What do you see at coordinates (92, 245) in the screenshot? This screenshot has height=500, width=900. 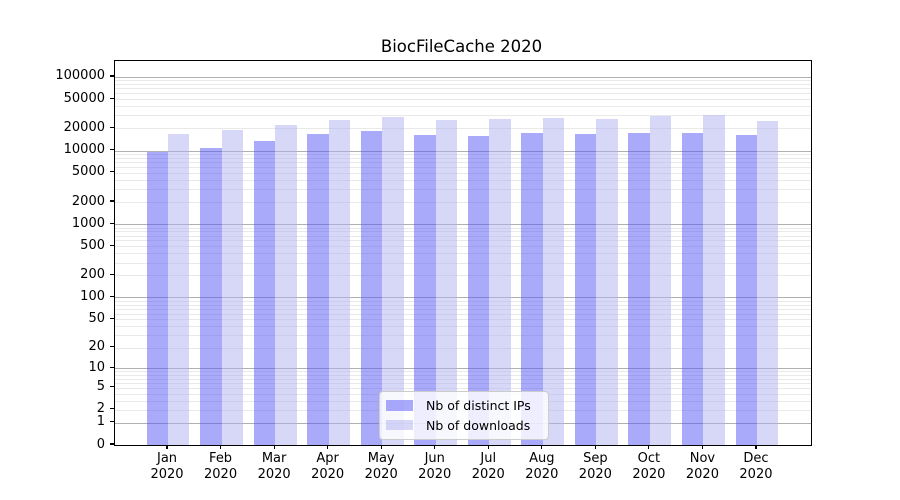 I see `y-tick-label: 500` at bounding box center [92, 245].